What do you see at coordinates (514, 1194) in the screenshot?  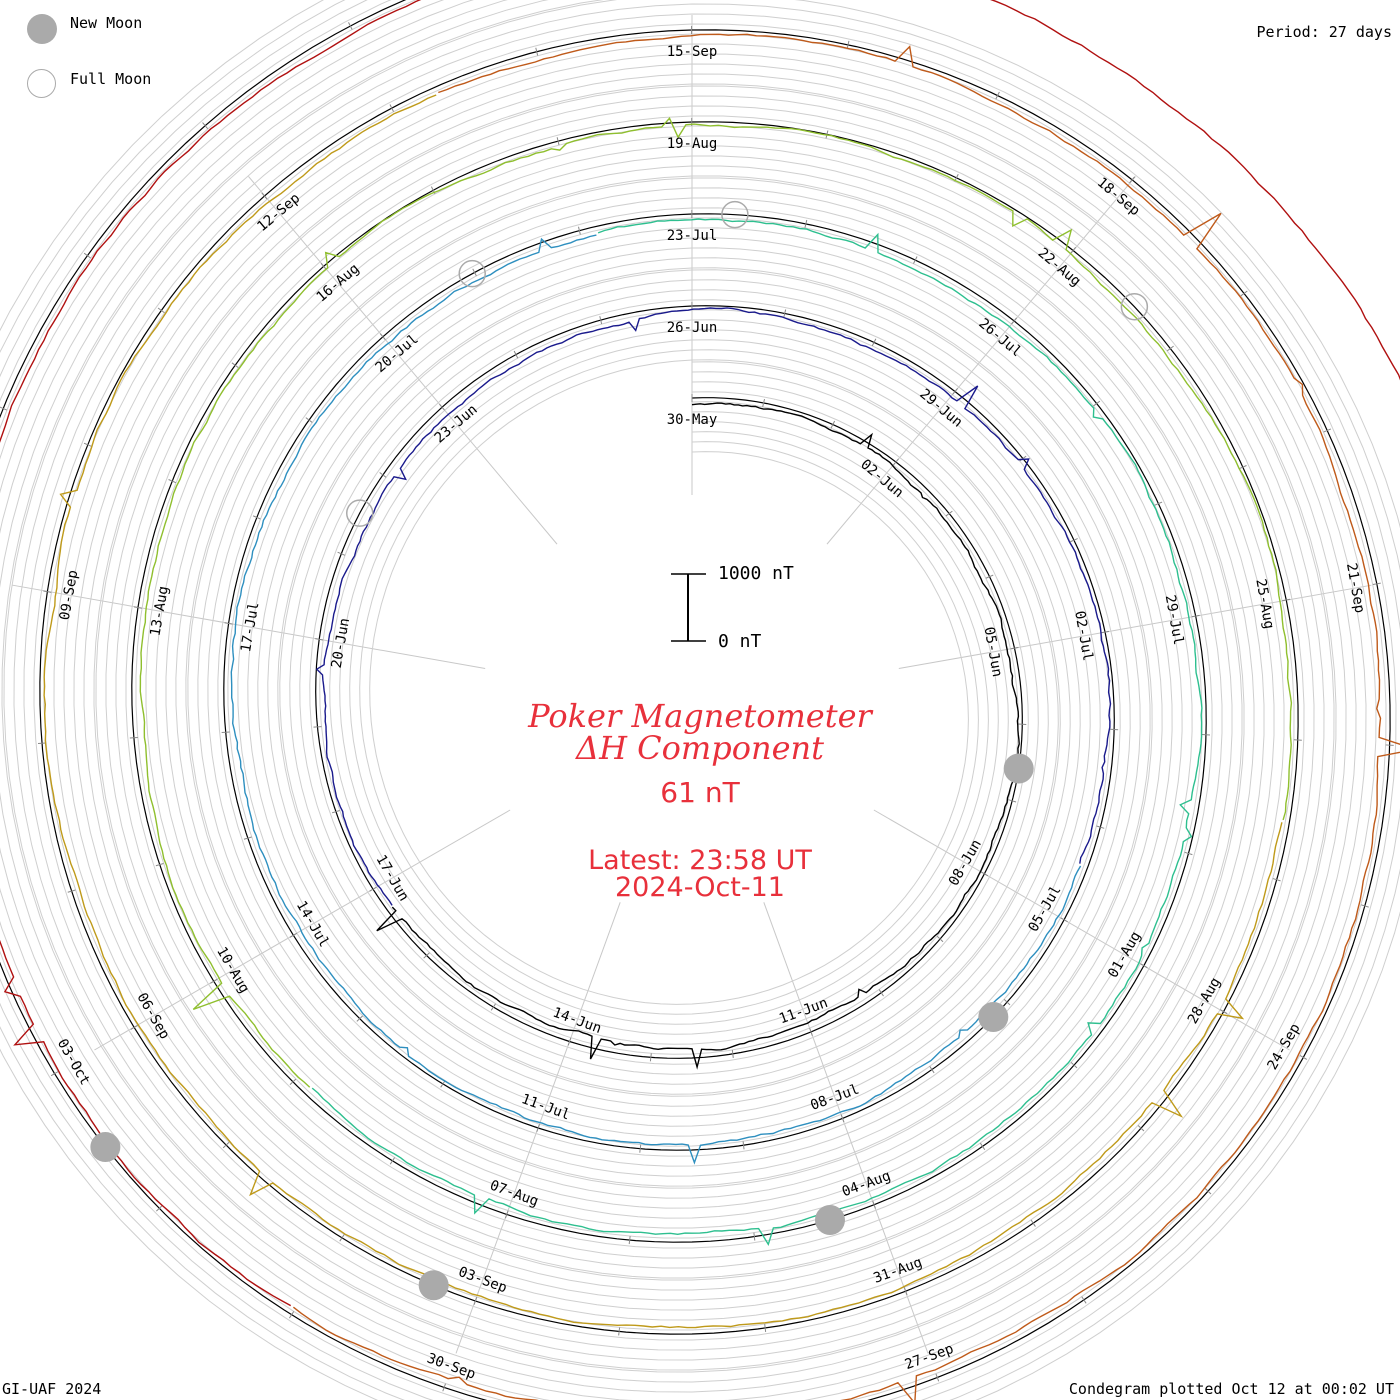 I see `date-label: 07-Aug` at bounding box center [514, 1194].